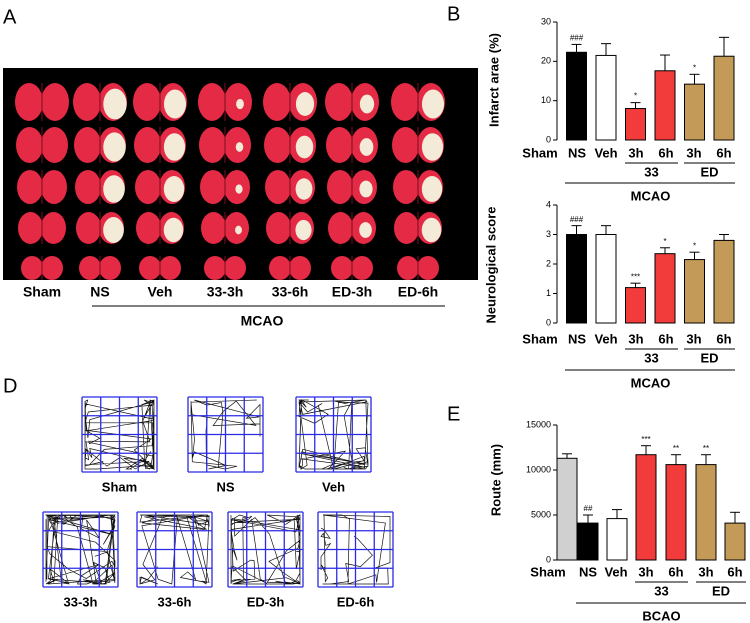 The width and height of the screenshot is (750, 623). I want to click on arena-label: Veh, so click(333, 486).